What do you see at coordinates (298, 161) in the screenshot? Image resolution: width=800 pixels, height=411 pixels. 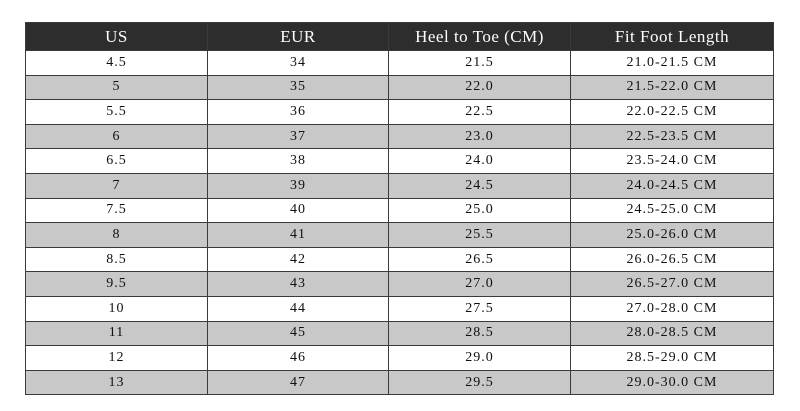 I see `table-cell: 38` at bounding box center [298, 161].